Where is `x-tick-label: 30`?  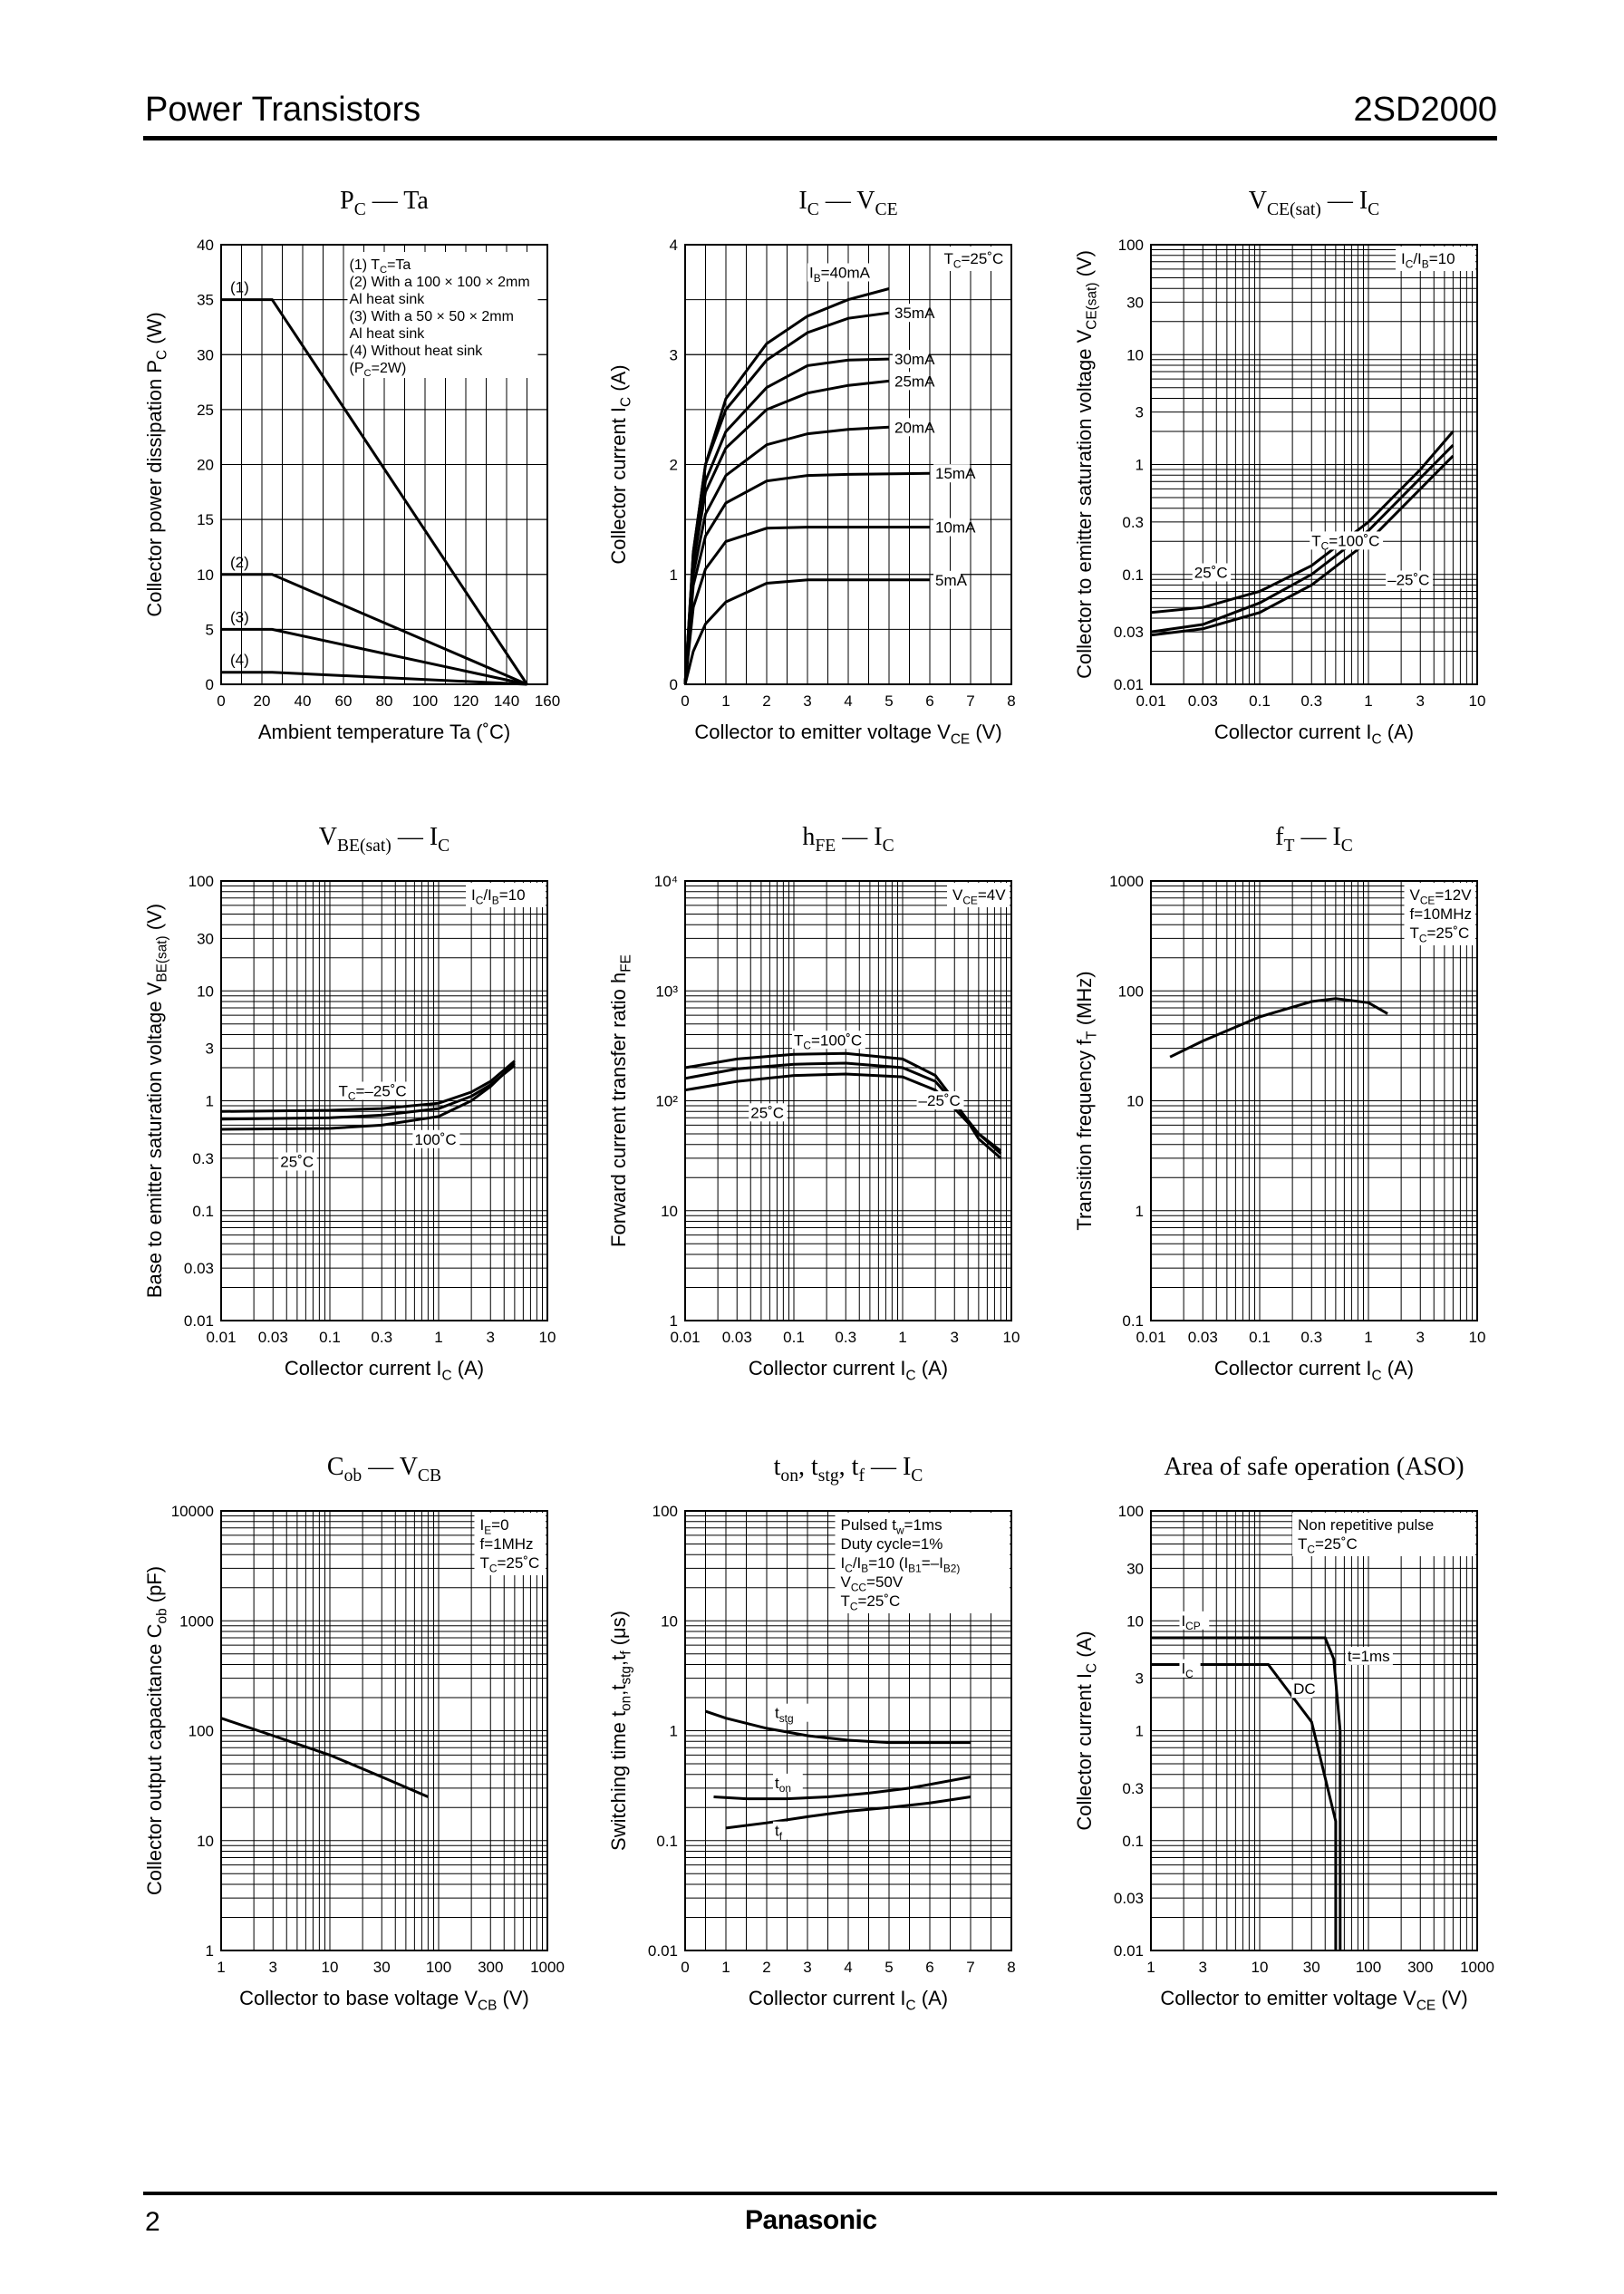 x-tick-label: 30 is located at coordinates (1311, 1967).